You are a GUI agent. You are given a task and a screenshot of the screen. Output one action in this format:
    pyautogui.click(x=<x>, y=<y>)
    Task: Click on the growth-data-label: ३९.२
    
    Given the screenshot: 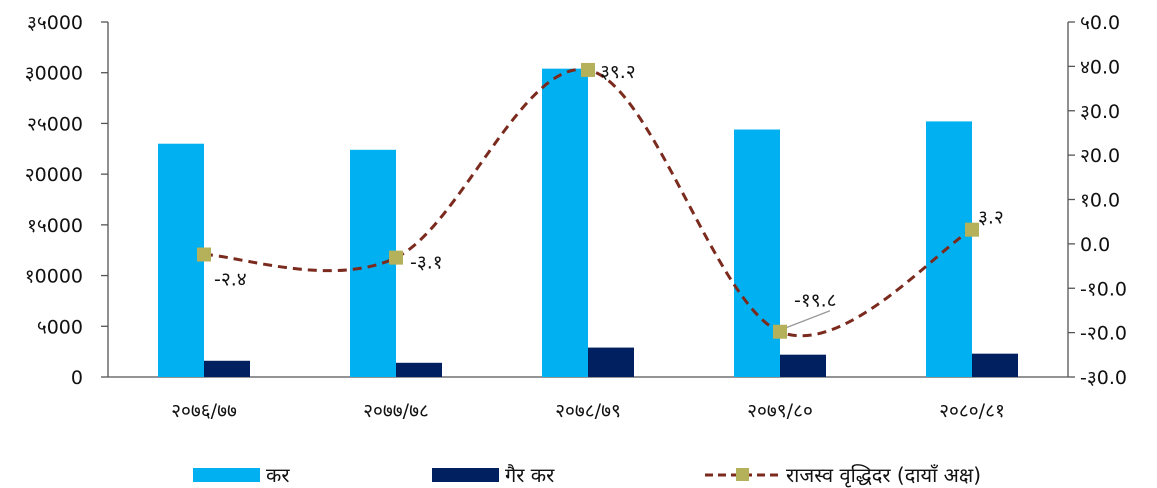 What is the action you would take?
    pyautogui.click(x=618, y=72)
    